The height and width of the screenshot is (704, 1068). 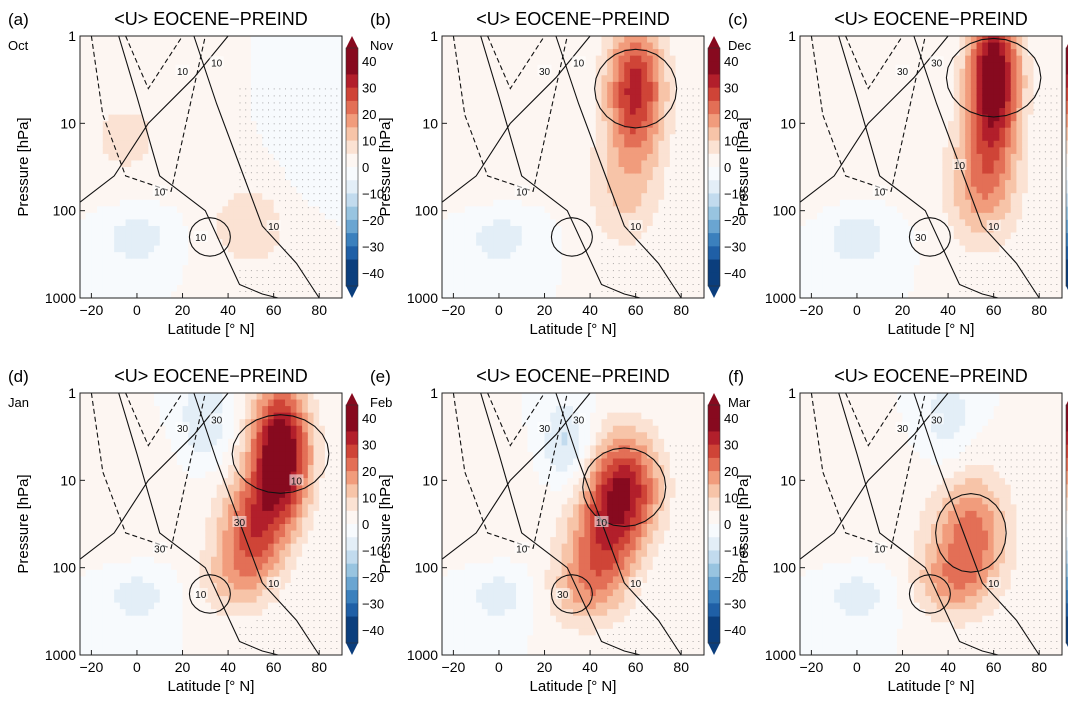 I want to click on panel-letter: (c), so click(x=738, y=19).